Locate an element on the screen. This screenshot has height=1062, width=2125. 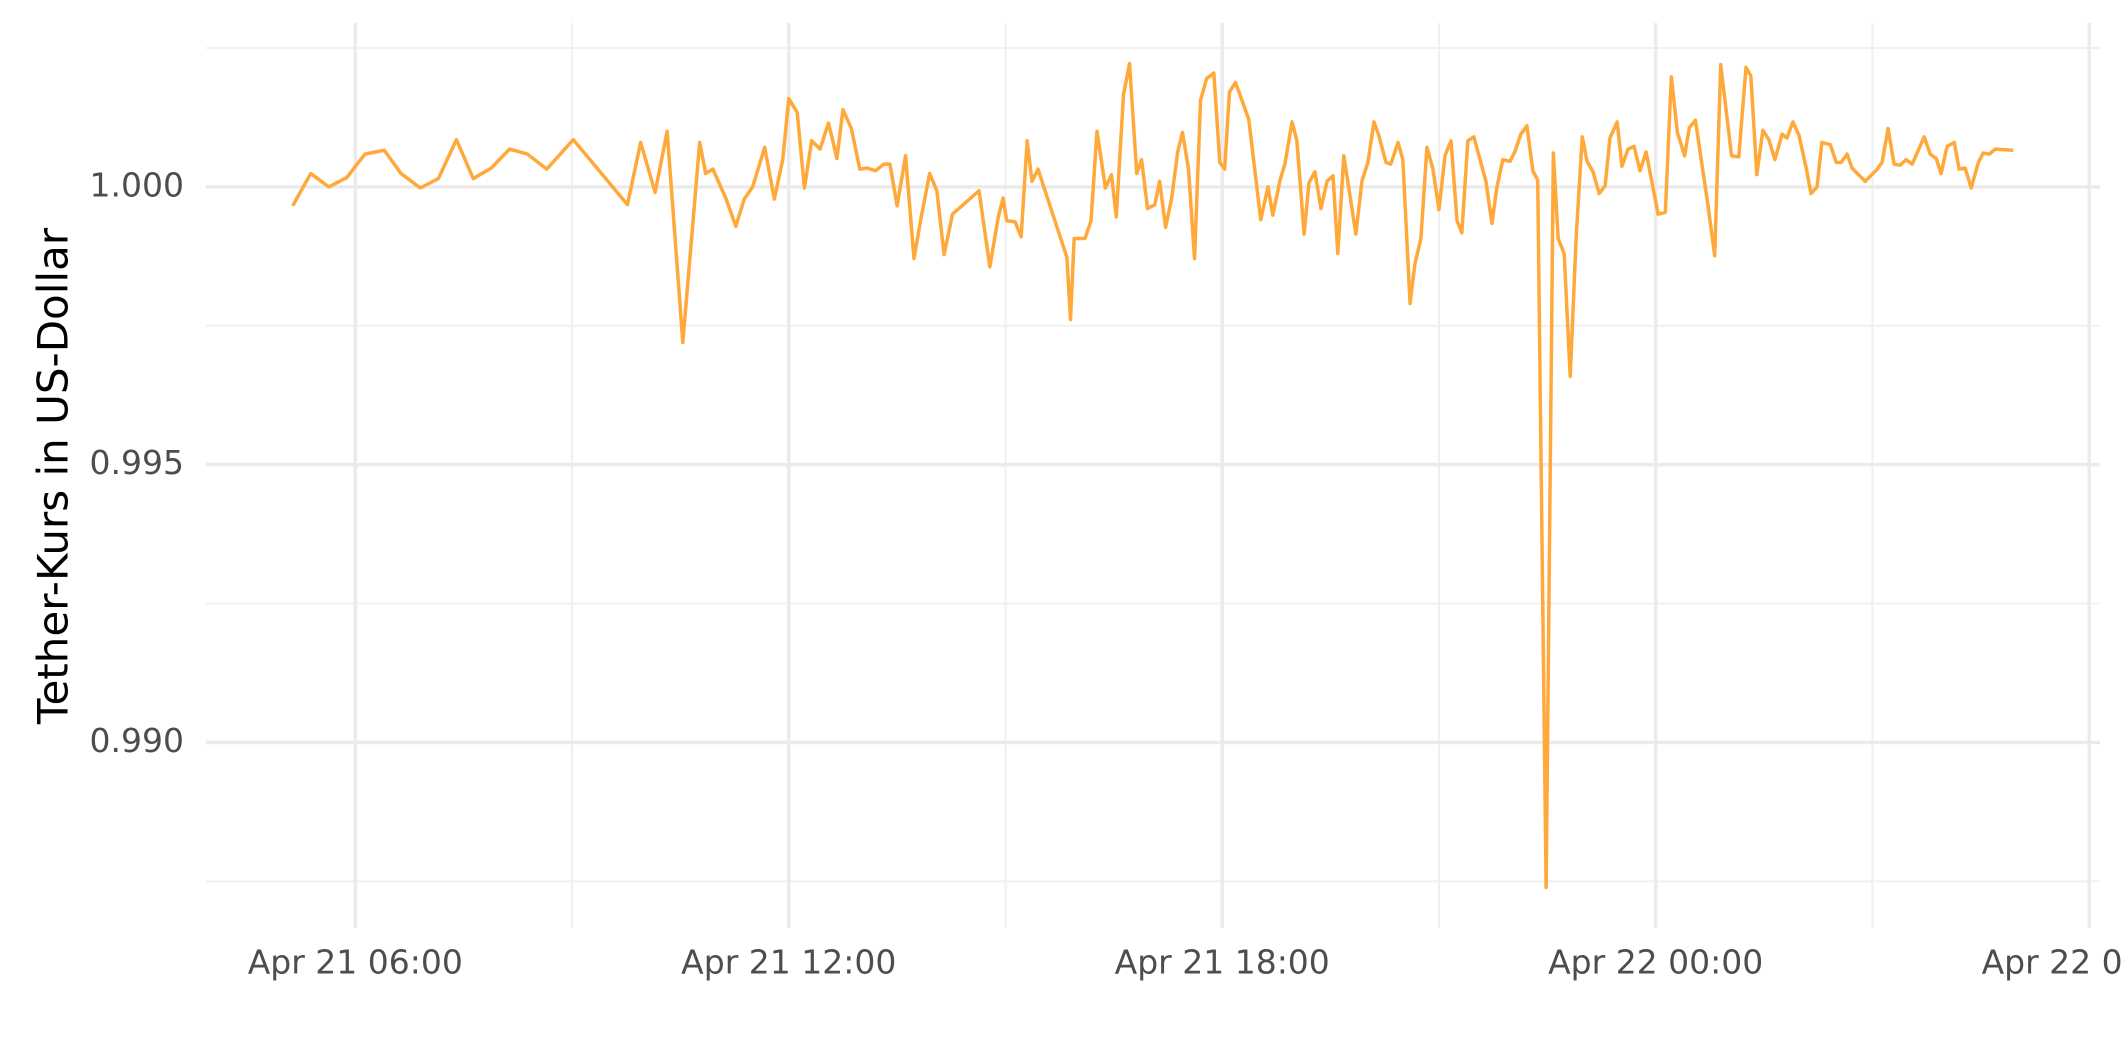
x-tick-label: Apr 21 06:00 is located at coordinates (355, 962).